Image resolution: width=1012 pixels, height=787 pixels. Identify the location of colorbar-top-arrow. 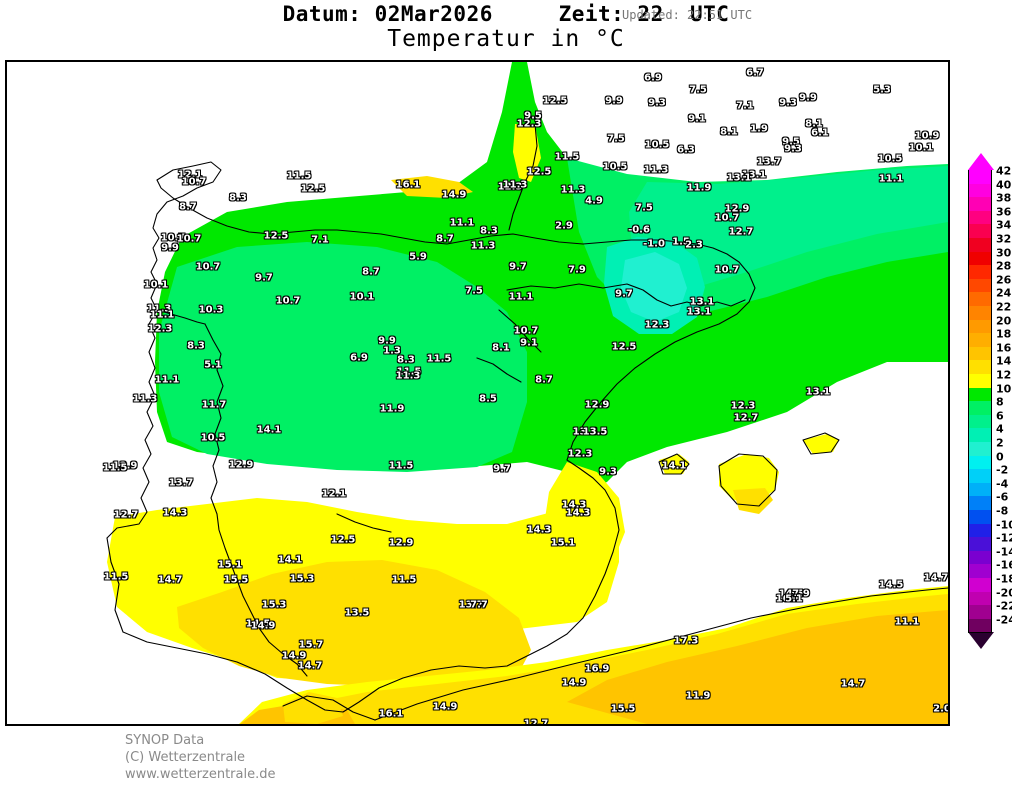
(981, 161).